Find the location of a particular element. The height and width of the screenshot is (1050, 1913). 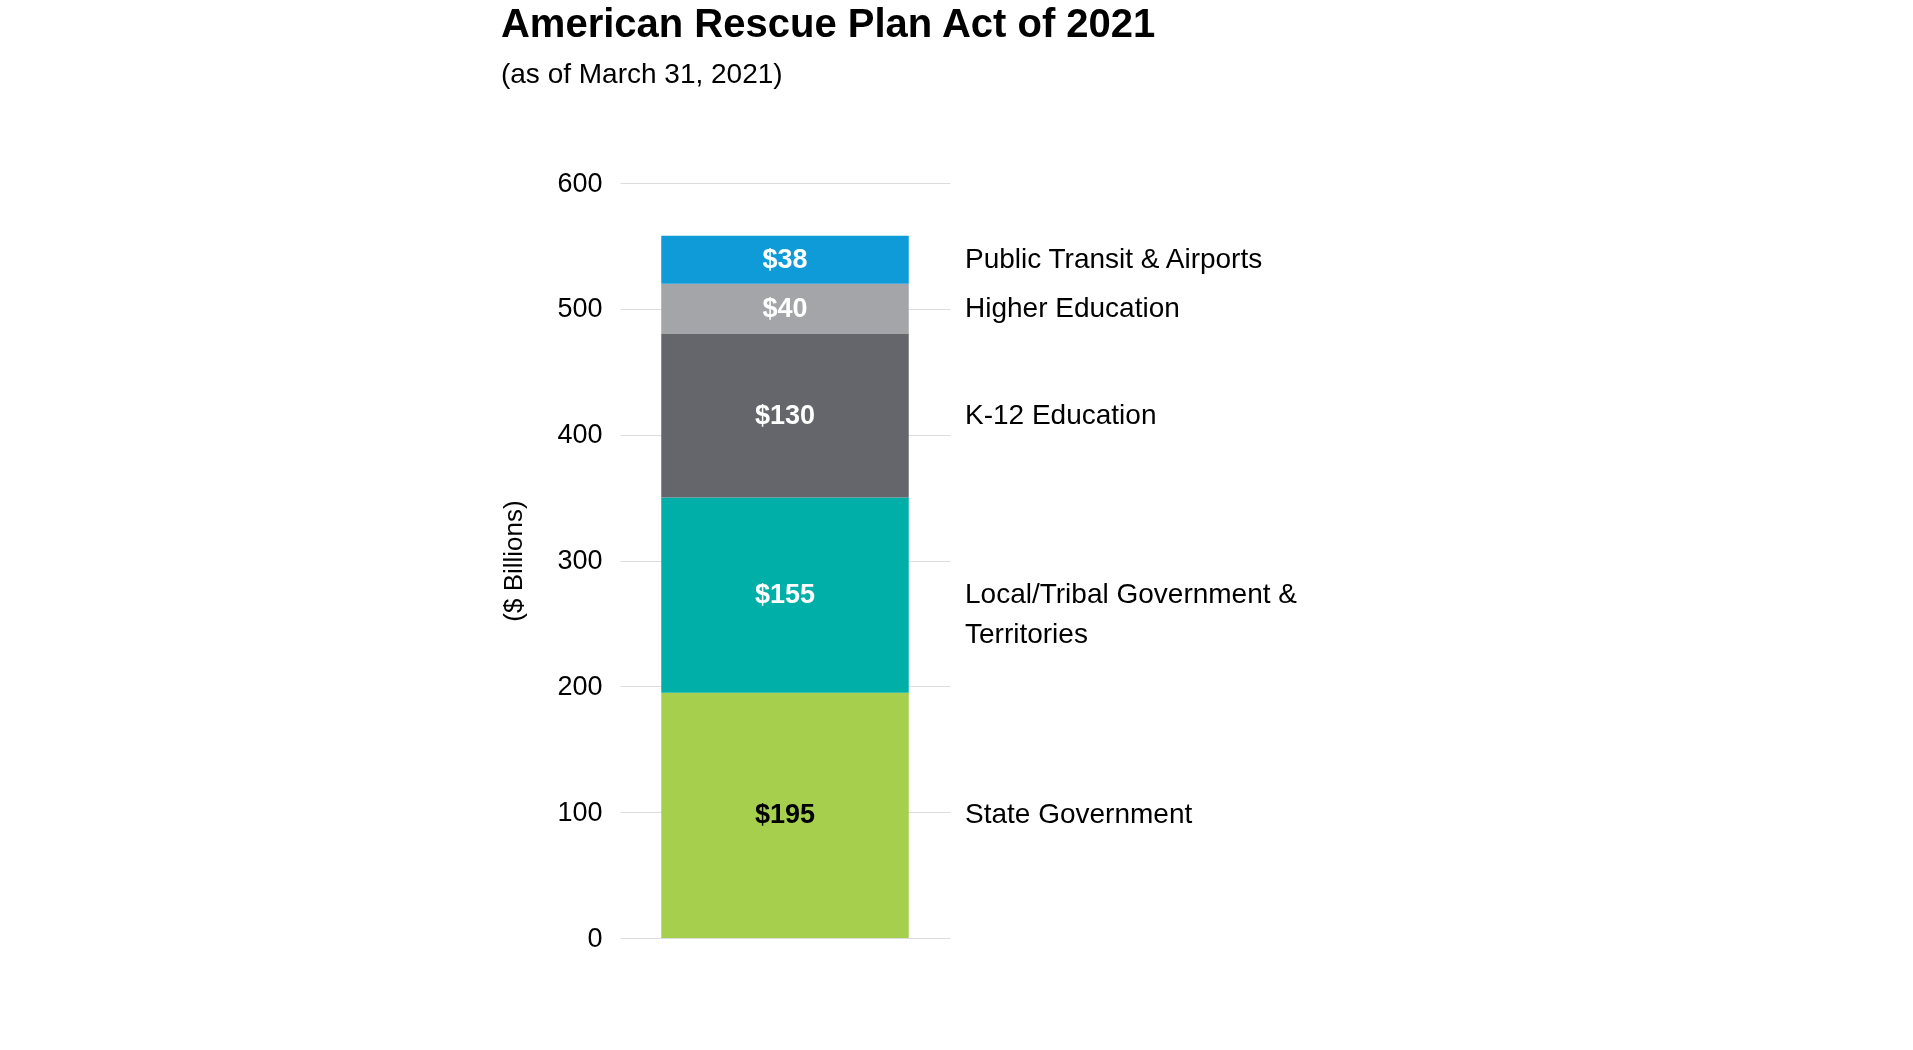

y-tick-label: 200 is located at coordinates (580, 685).